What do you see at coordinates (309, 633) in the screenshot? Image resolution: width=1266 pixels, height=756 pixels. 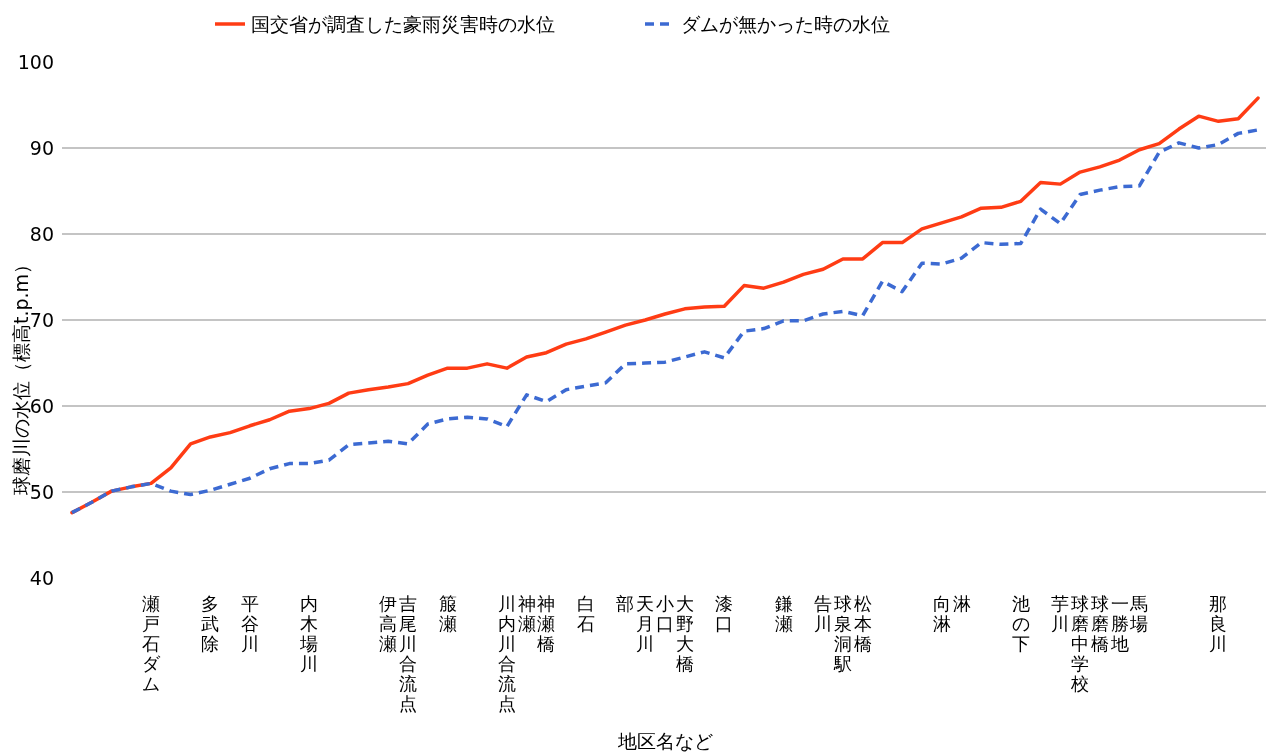 I see `x-tick-label: 内木場川` at bounding box center [309, 633].